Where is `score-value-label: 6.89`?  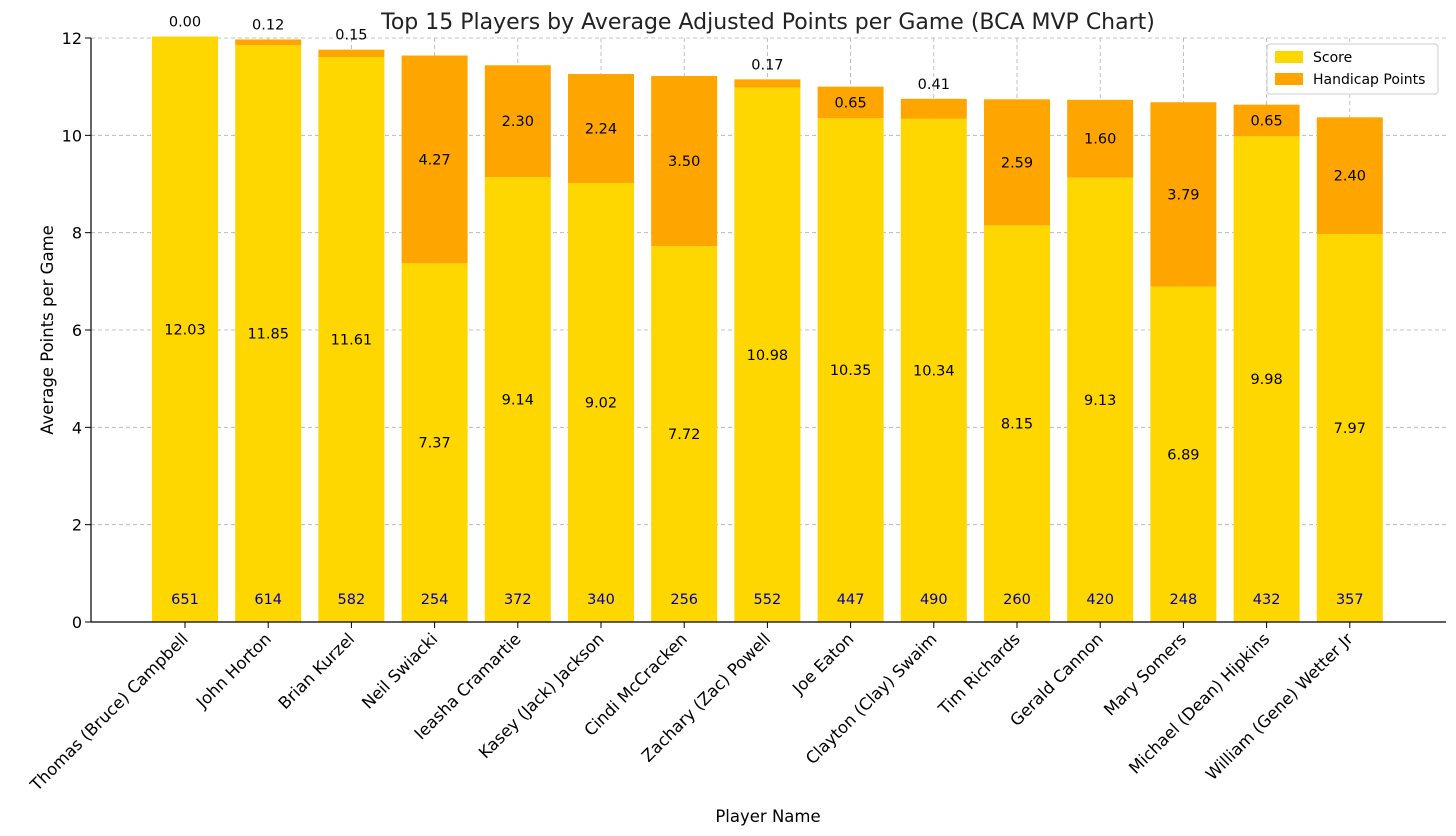 score-value-label: 6.89 is located at coordinates (1183, 455).